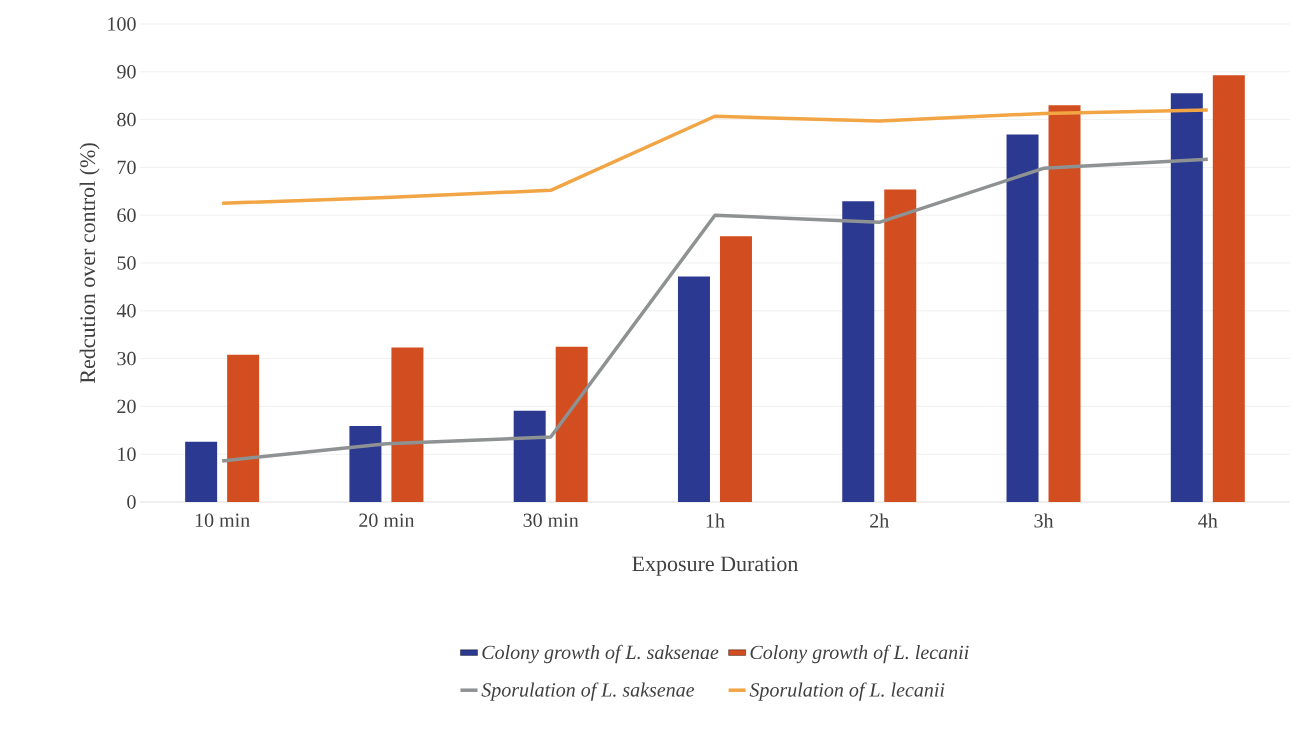 This screenshot has width=1294, height=732. What do you see at coordinates (122, 24) in the screenshot?
I see `y-tick-label: 100` at bounding box center [122, 24].